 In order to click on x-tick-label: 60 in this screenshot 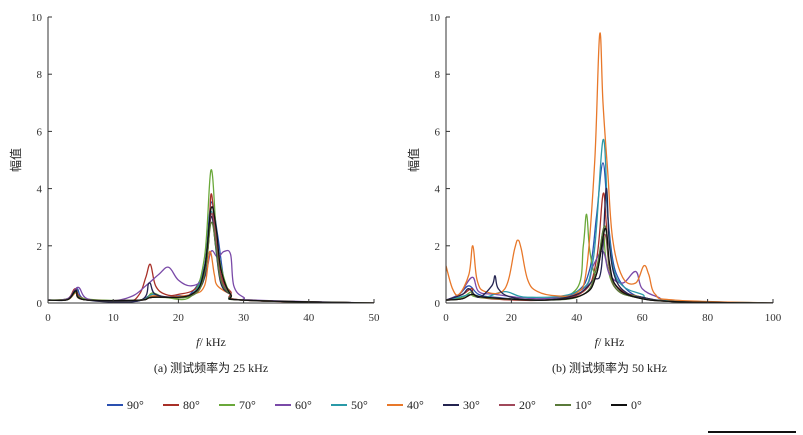, I will do `click(643, 318)`.